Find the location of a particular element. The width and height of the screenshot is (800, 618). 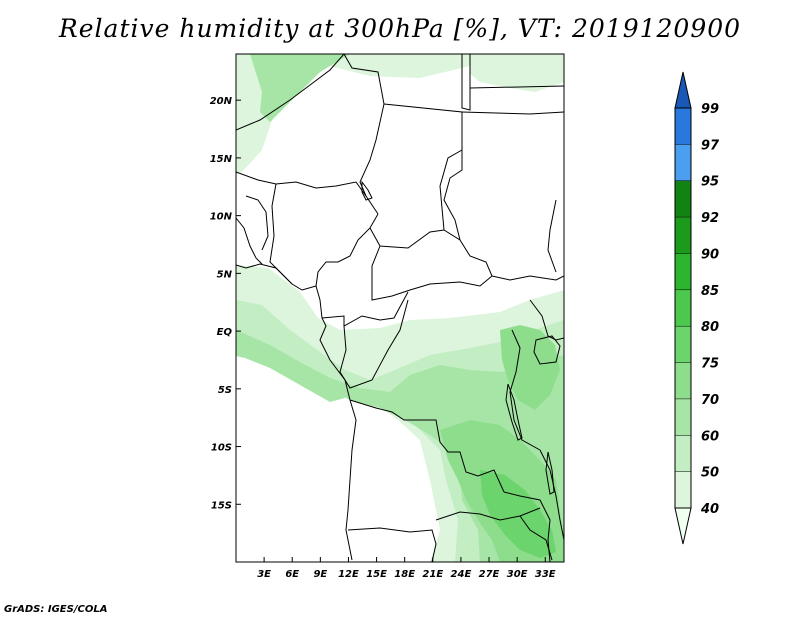

grads-credit: GrADS: IGES/COLA is located at coordinates (56, 609).